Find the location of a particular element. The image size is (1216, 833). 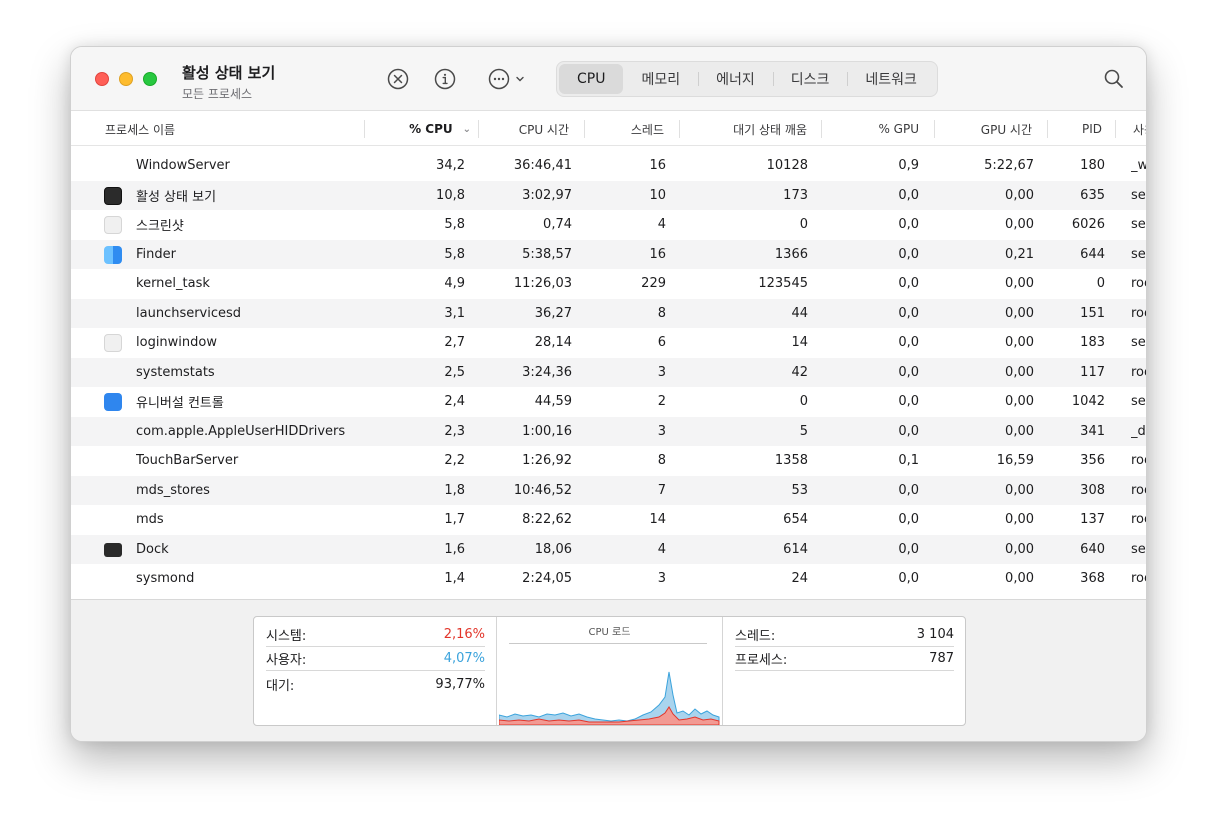

column-header-gpu-time: GPU 시간 is located at coordinates (1006, 129).